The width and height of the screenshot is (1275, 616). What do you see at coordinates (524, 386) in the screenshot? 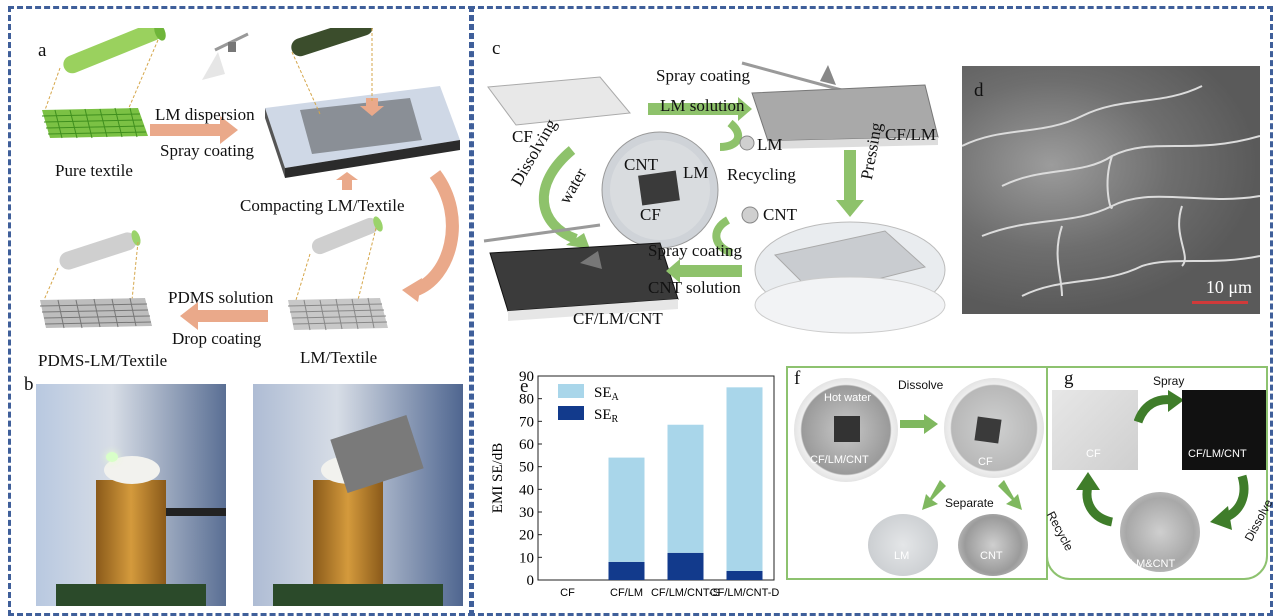
I see `panel-letter-e: e` at bounding box center [524, 386].